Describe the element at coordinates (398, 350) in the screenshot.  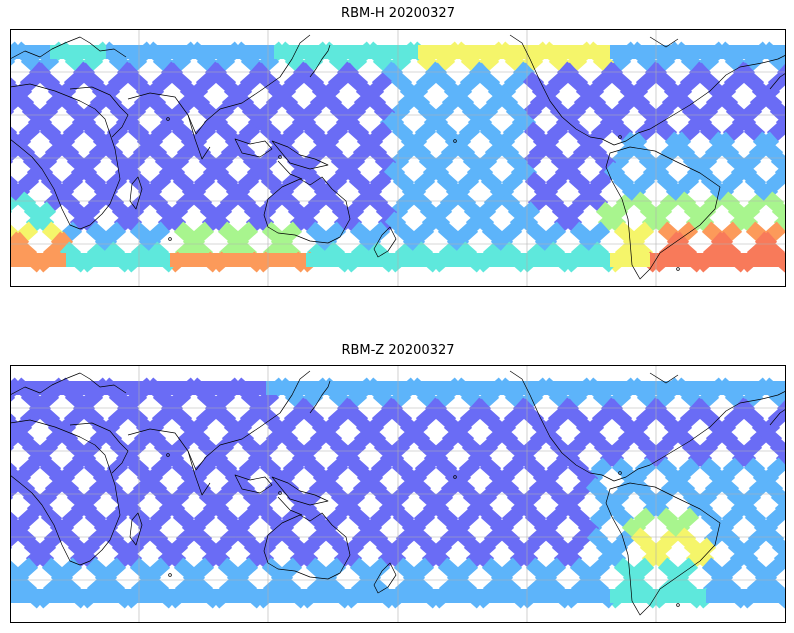
I see `map-title-bottom: RBM-Z 20200327` at that location.